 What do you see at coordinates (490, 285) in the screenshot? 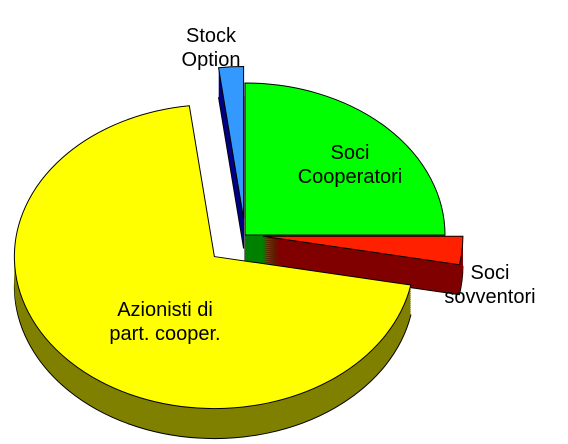
I see `slice-label: Soci sovventori` at bounding box center [490, 285].